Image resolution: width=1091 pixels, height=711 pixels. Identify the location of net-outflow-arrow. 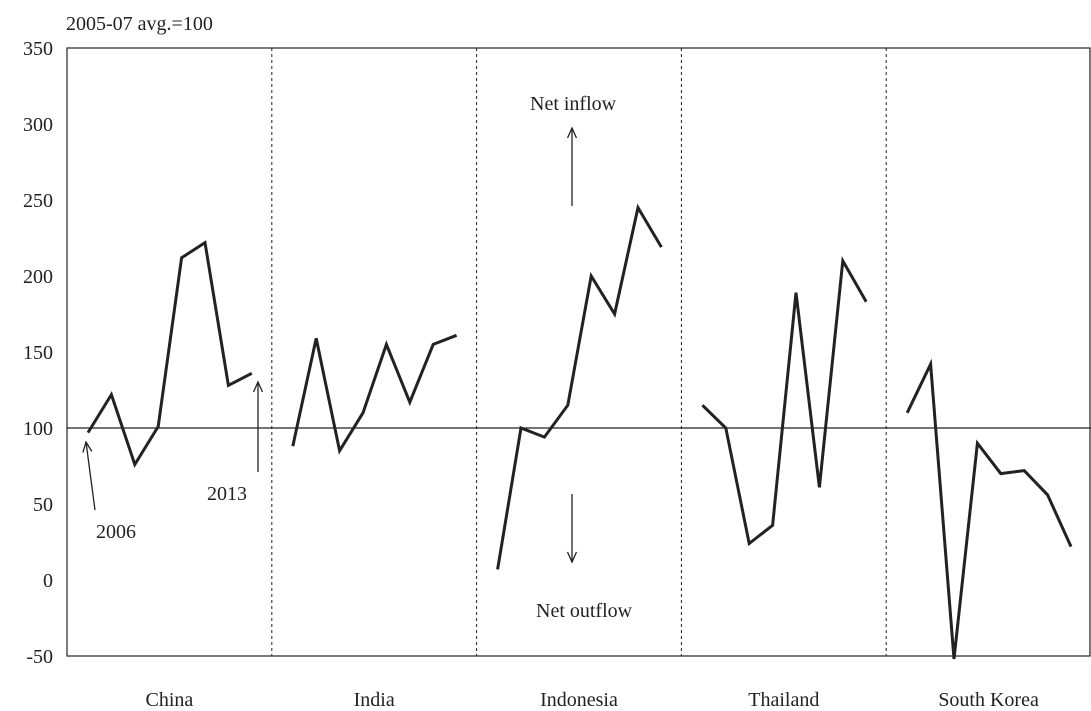
(572, 529).